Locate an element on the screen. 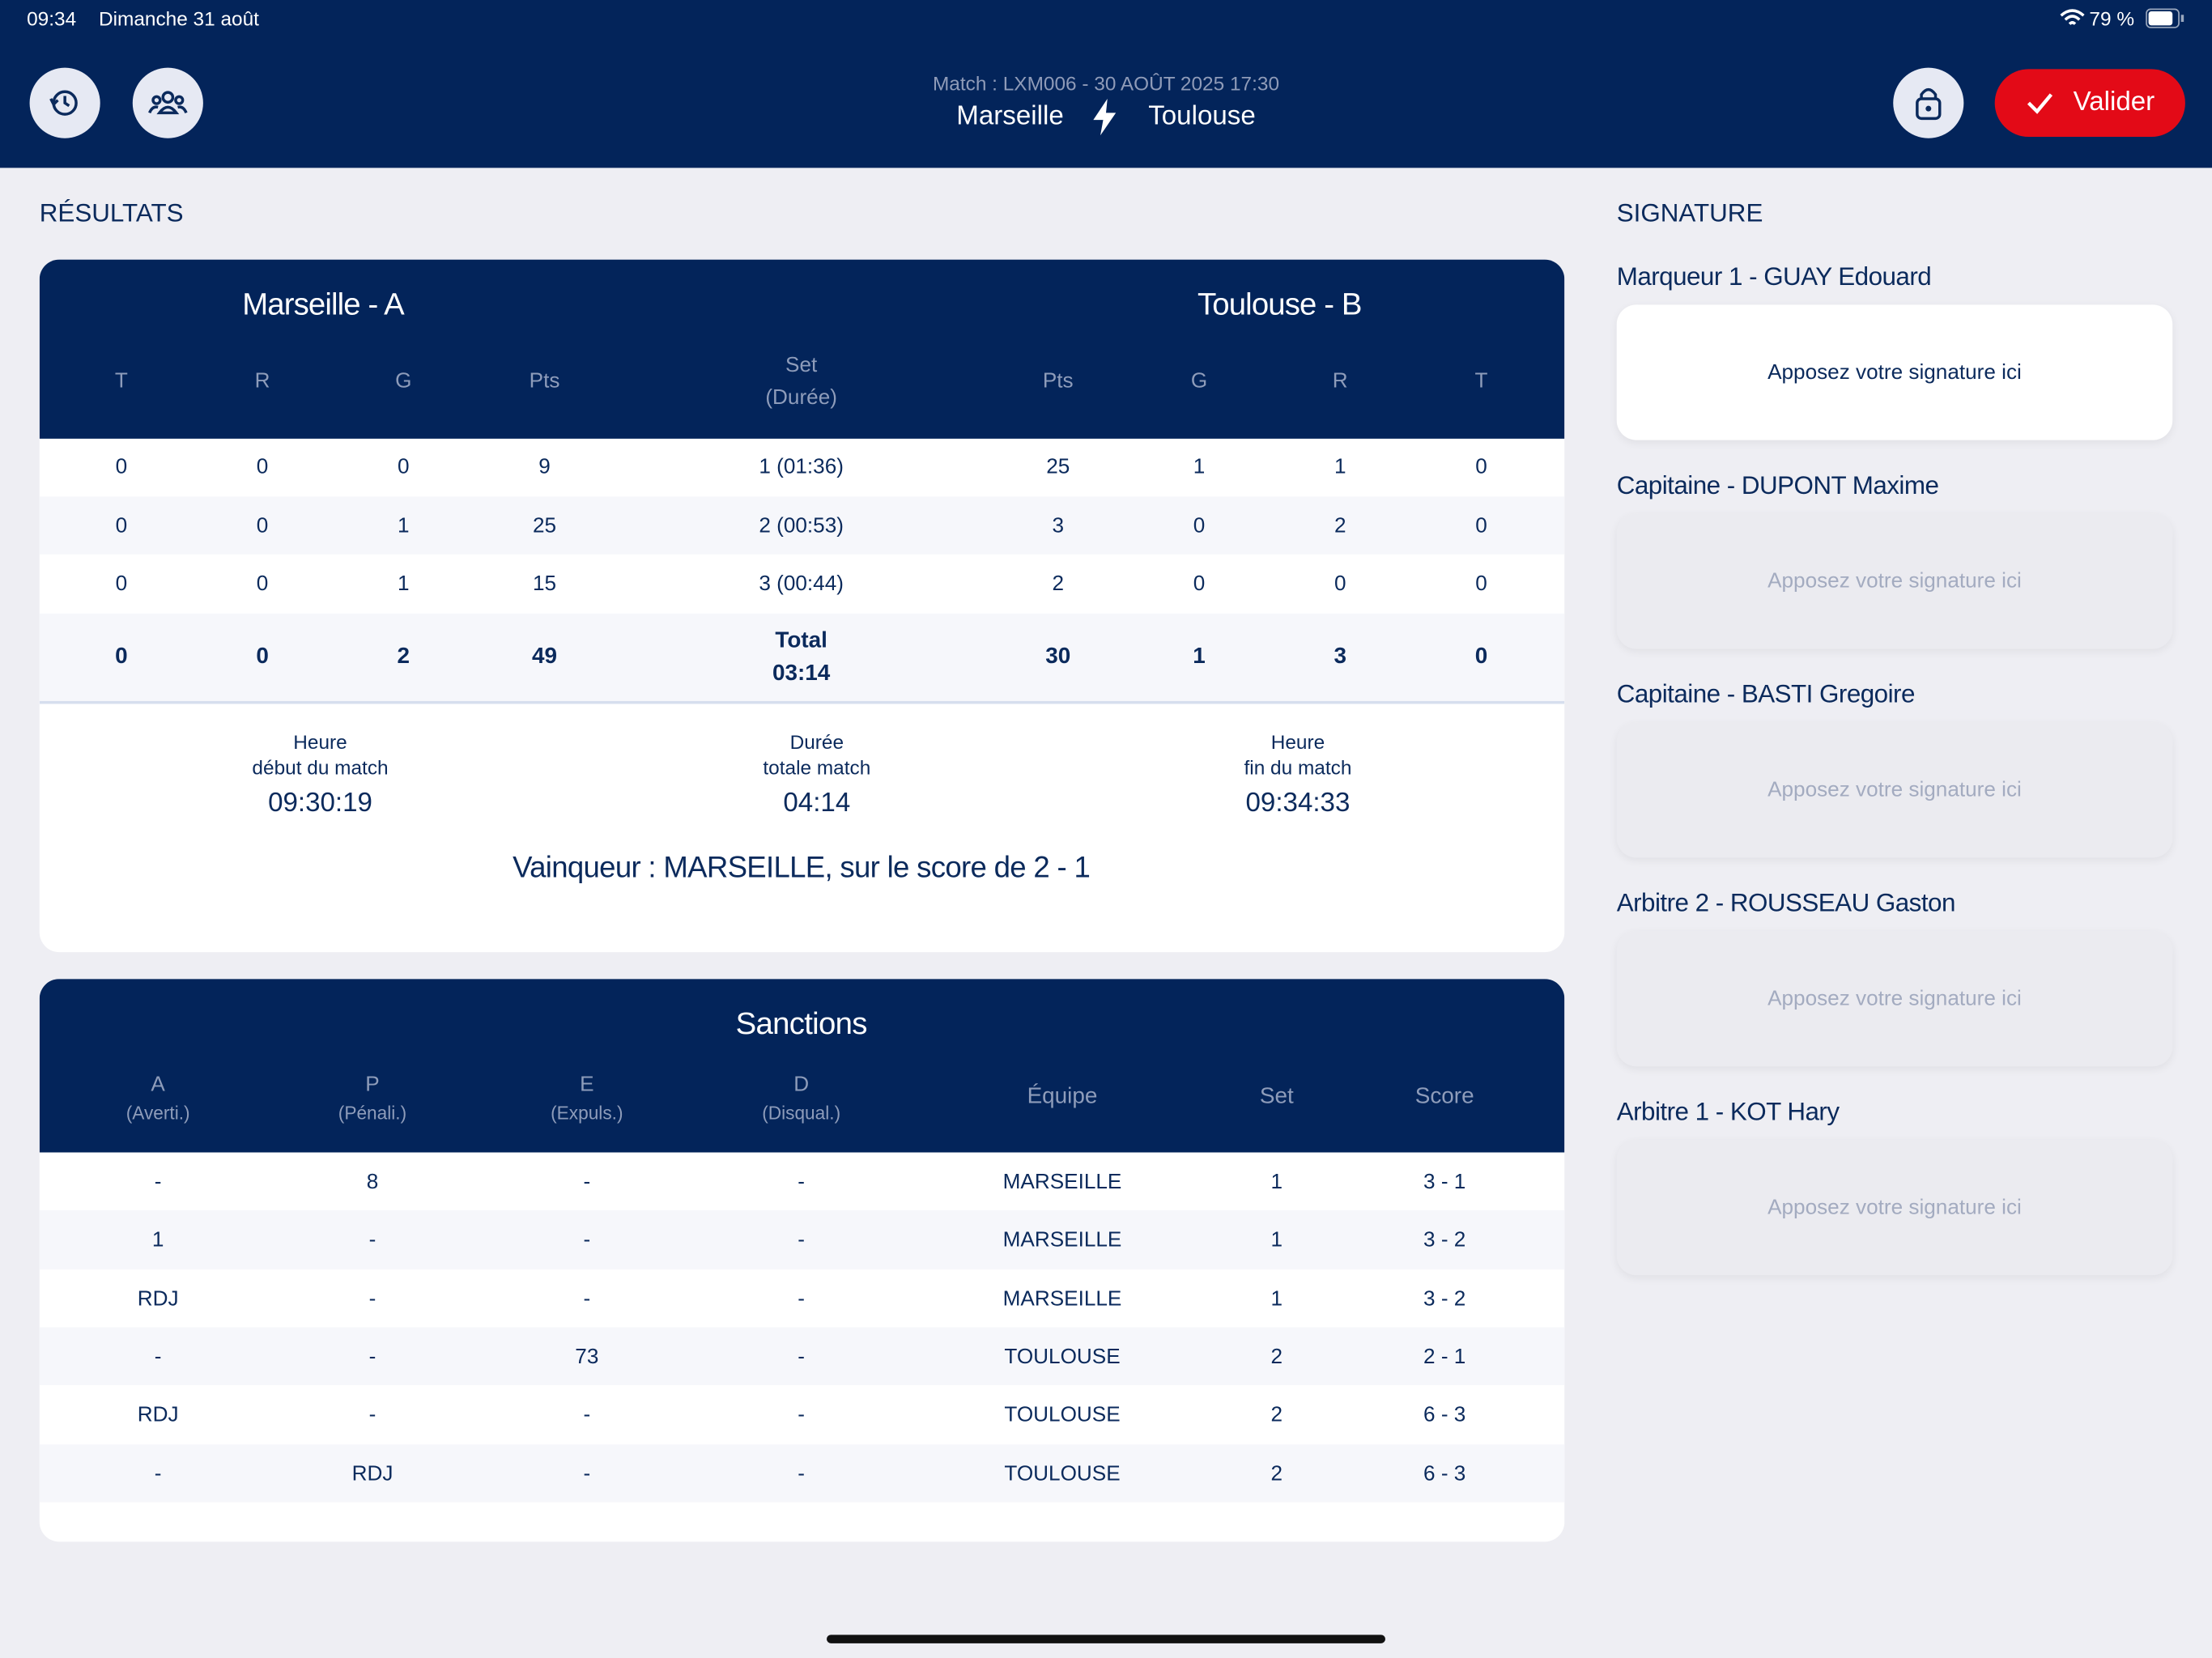  time-value: 04:14 is located at coordinates (817, 803).